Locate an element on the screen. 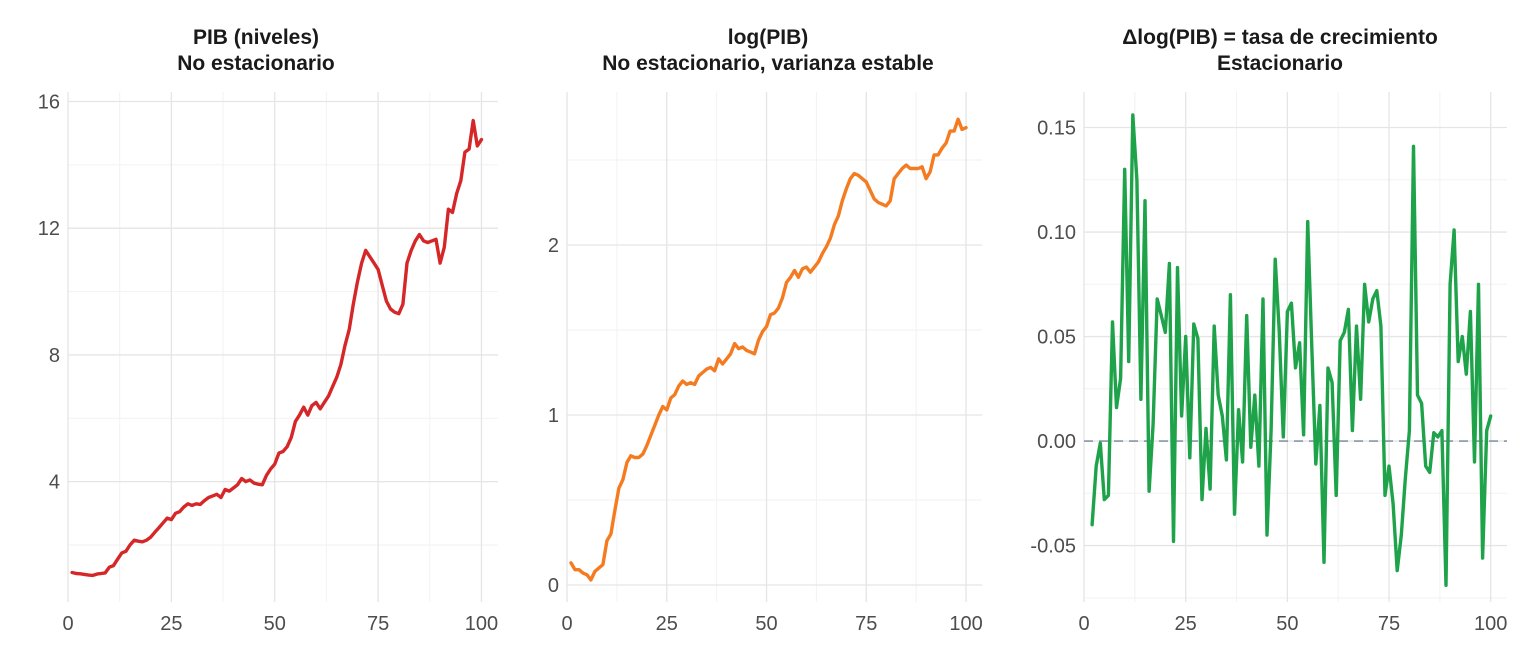  y-tick-label: 4 is located at coordinates (54, 483).